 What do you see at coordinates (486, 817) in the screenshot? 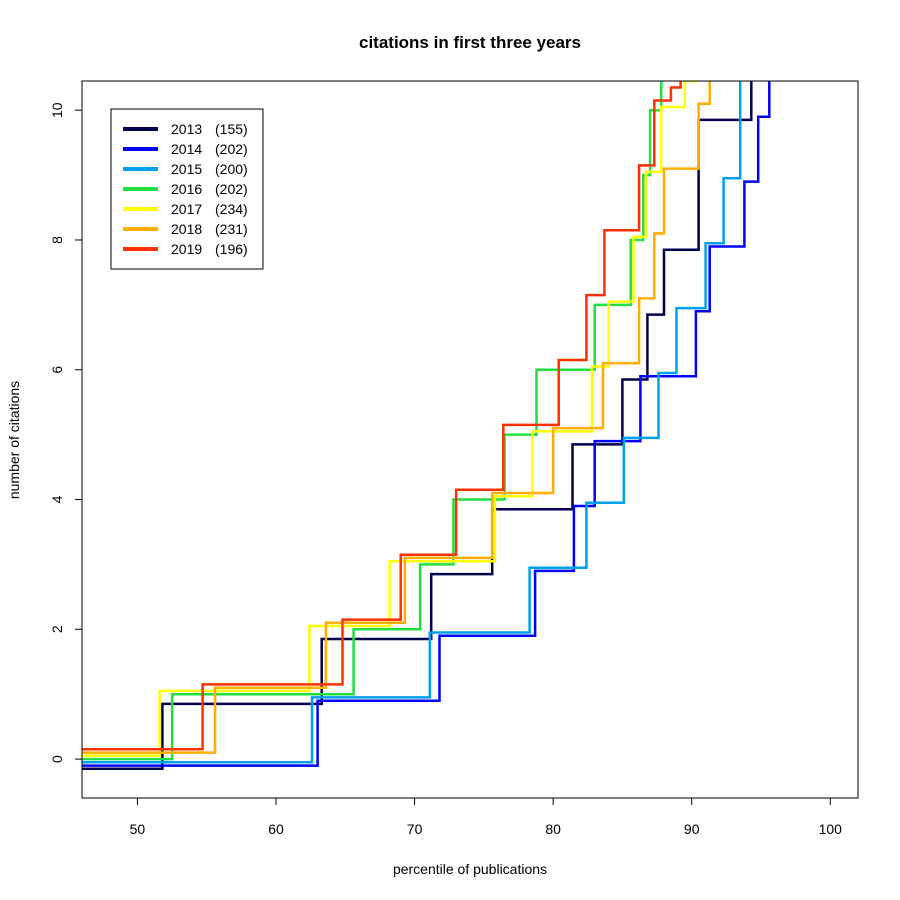
I see `x-axis: 50 60 70 80 90 100` at bounding box center [486, 817].